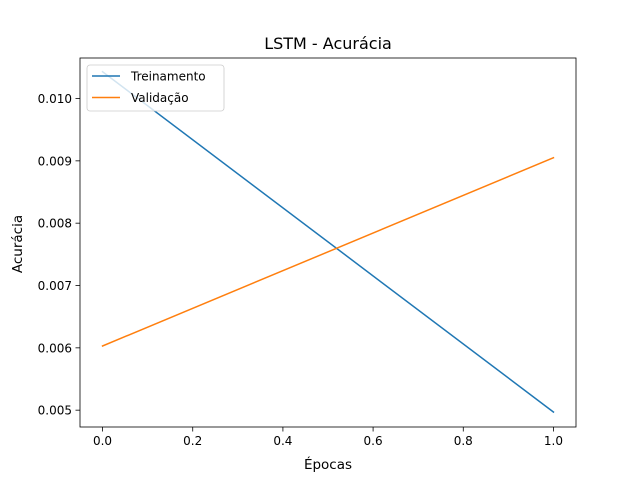 This screenshot has height=484, width=640. Describe the element at coordinates (55, 286) in the screenshot. I see `y-tick-label: 0.007` at that location.